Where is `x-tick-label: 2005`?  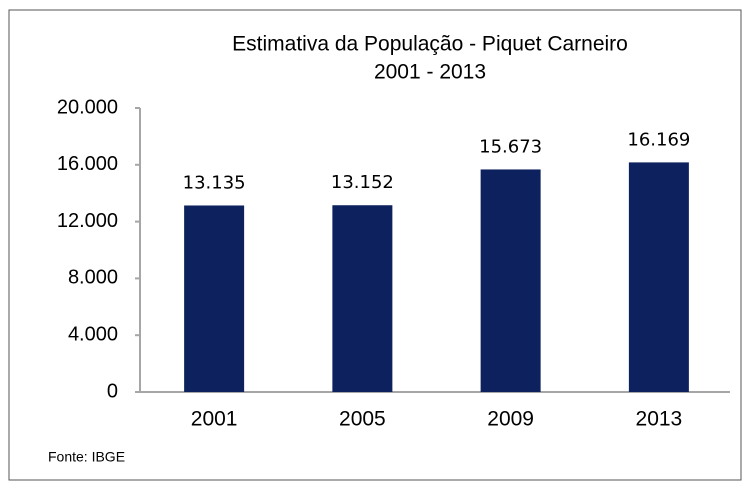 x-tick-label: 2005 is located at coordinates (362, 419).